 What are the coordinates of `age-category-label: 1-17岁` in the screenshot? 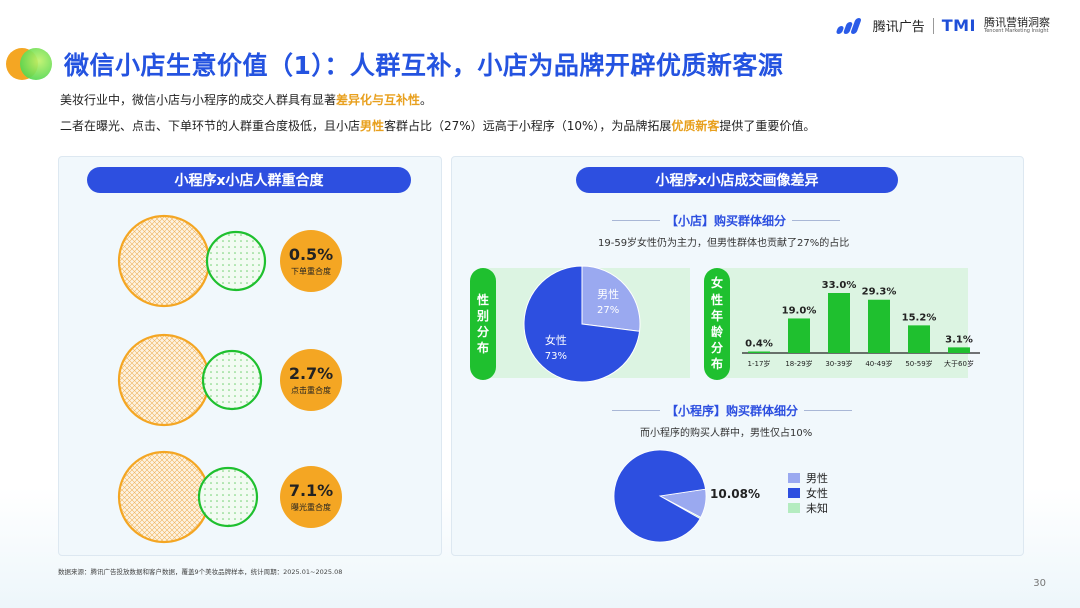 It's located at (759, 363).